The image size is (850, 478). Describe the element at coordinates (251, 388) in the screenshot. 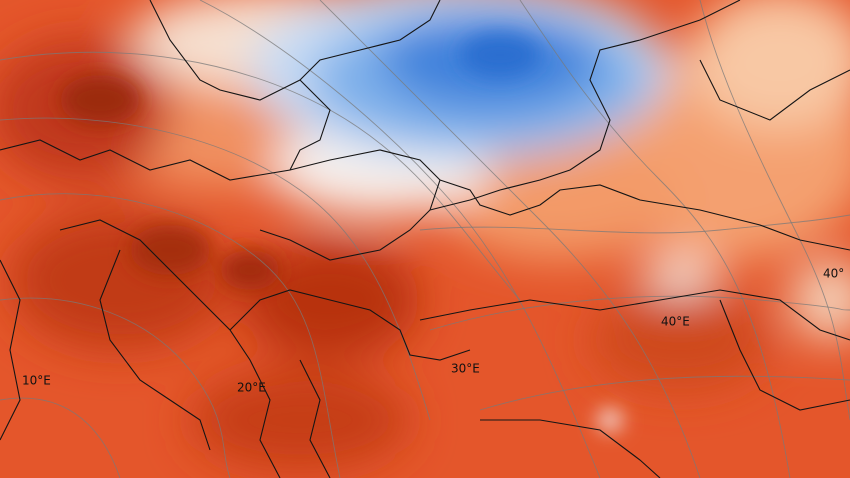

I see `longitude-label: 20°E` at that location.